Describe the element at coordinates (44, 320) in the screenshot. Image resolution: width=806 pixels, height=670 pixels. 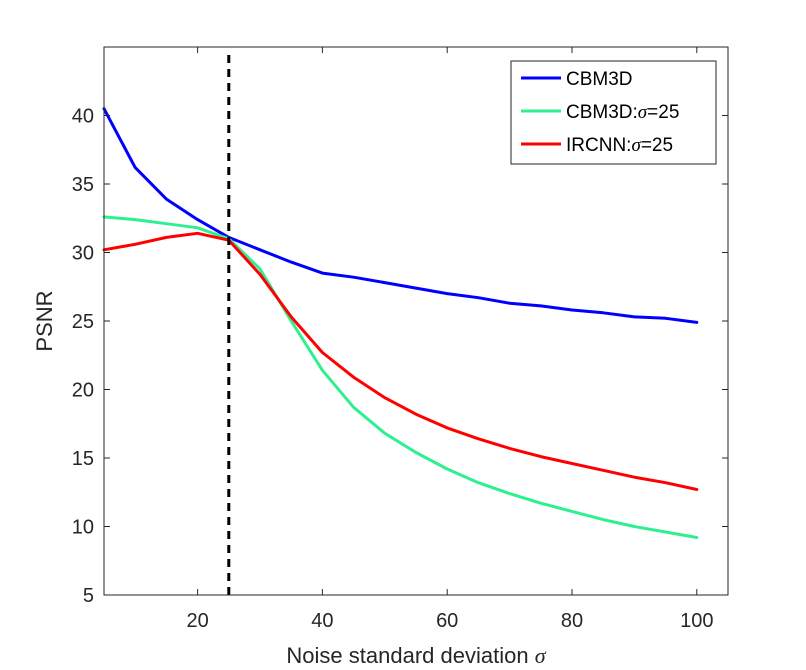
I see `y-axis-title: PSNR` at that location.